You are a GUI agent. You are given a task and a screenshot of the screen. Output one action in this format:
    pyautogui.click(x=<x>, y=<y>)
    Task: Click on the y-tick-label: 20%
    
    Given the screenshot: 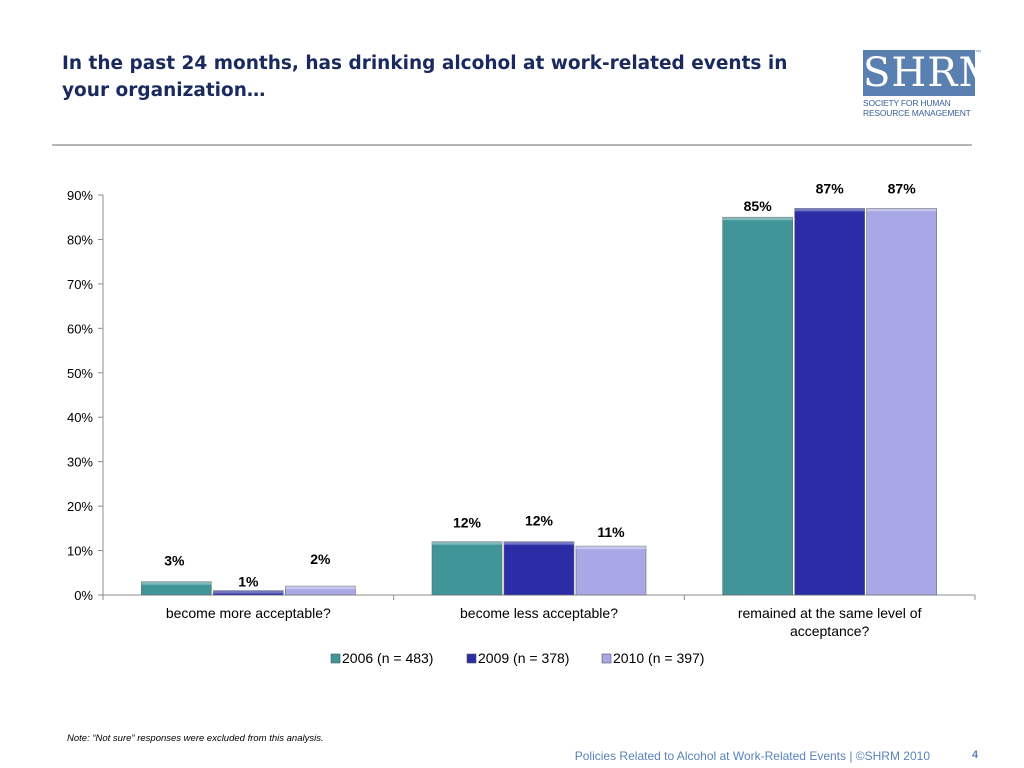 What is the action you would take?
    pyautogui.click(x=80, y=506)
    